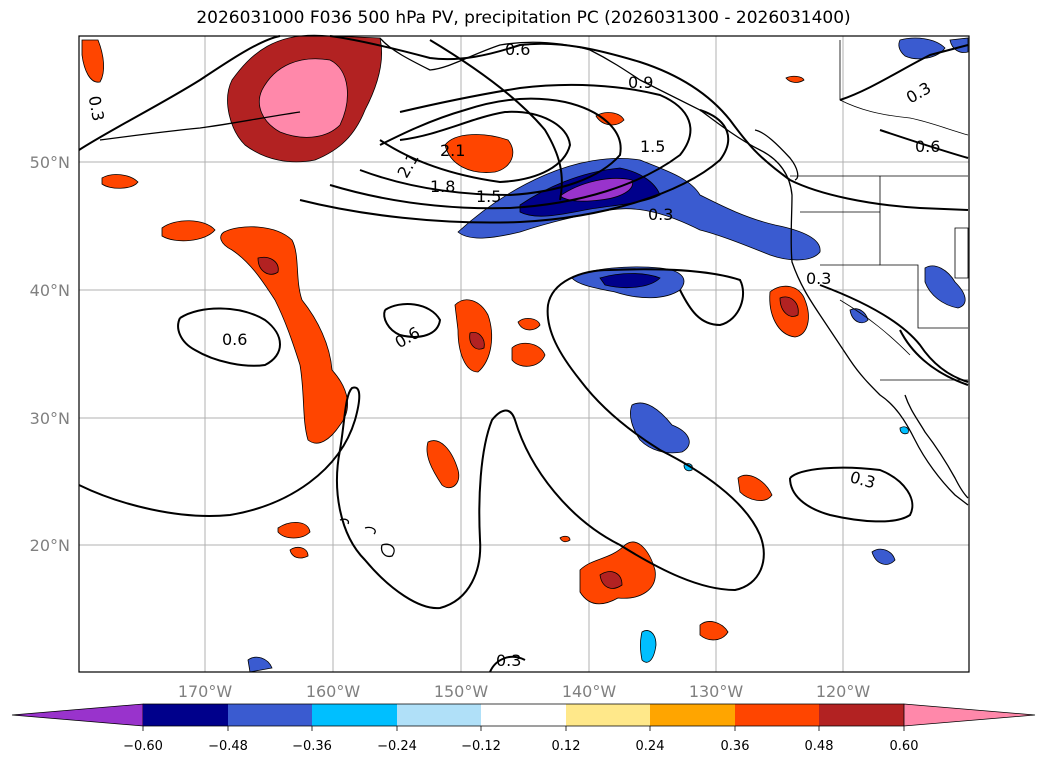 Image resolution: width=1047 pixels, height=765 pixels. What do you see at coordinates (714, 631) in the screenshot?
I see `positive-blob-e2` at bounding box center [714, 631].